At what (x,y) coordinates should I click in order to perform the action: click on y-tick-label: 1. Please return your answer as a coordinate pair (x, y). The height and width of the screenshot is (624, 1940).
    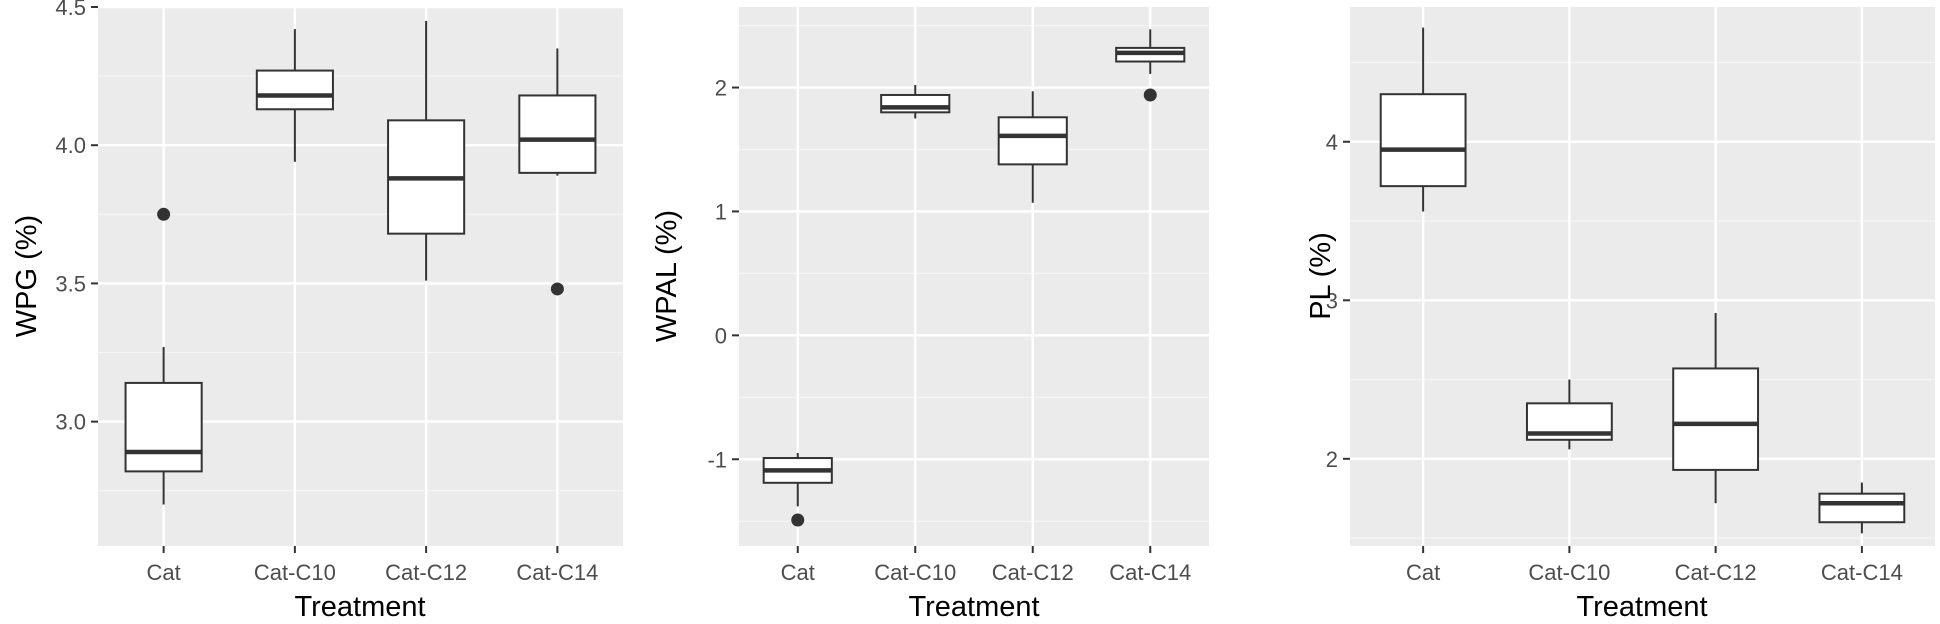
    Looking at the image, I should click on (721, 211).